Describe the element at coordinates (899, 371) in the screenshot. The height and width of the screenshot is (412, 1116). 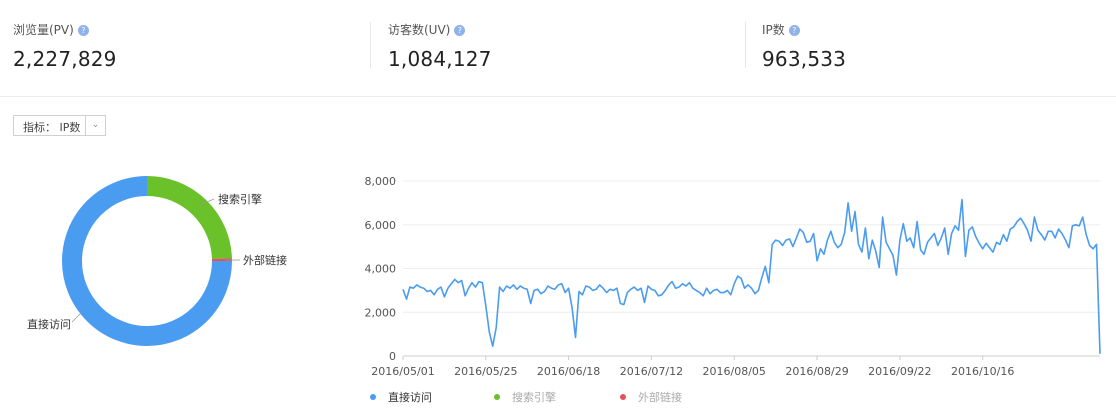
I see `x-tick-label: 2016/09/22` at that location.